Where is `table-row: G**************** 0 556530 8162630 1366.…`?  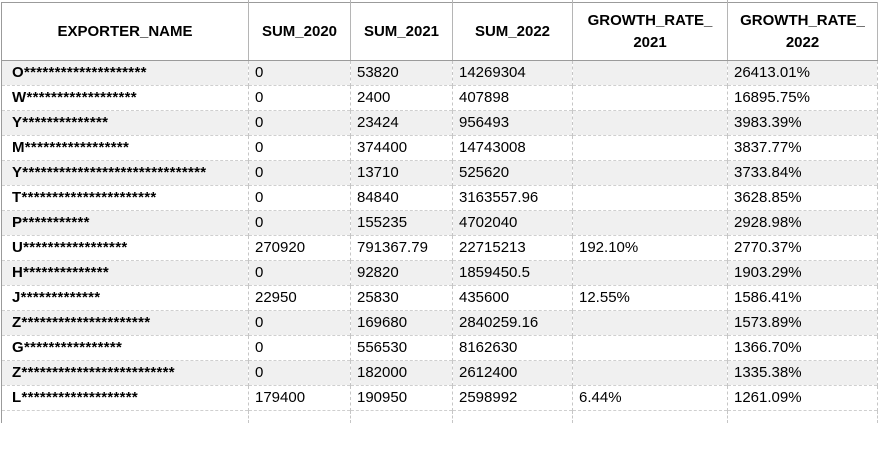
table-row: G**************** 0 556530 8162630 1366.… is located at coordinates (439, 348).